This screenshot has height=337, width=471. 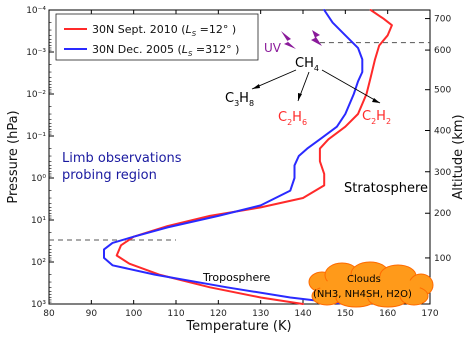 I want to click on x-tick-label: 100, so click(x=133, y=314).